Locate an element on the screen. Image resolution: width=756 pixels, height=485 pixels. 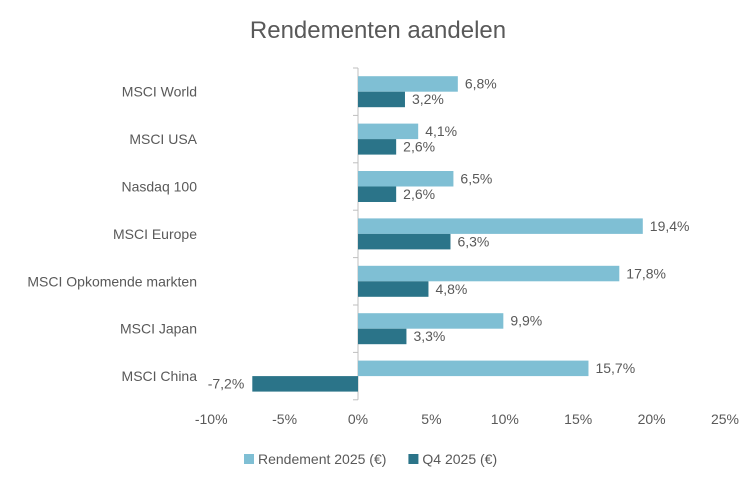
data-label: 9,9% is located at coordinates (526, 321).